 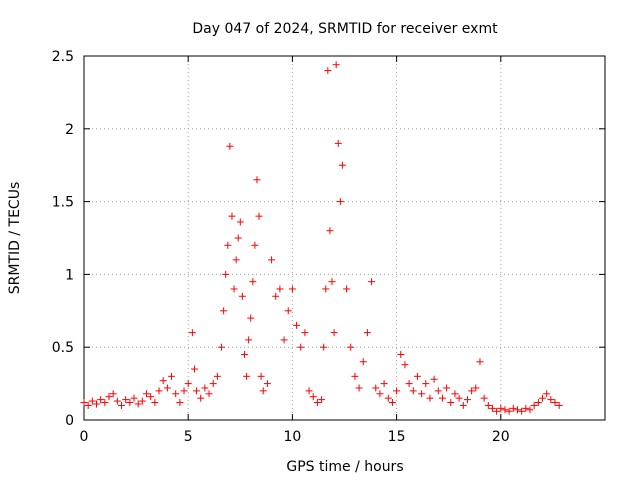 I want to click on y-tick-label: 0.5, so click(x=63, y=348).